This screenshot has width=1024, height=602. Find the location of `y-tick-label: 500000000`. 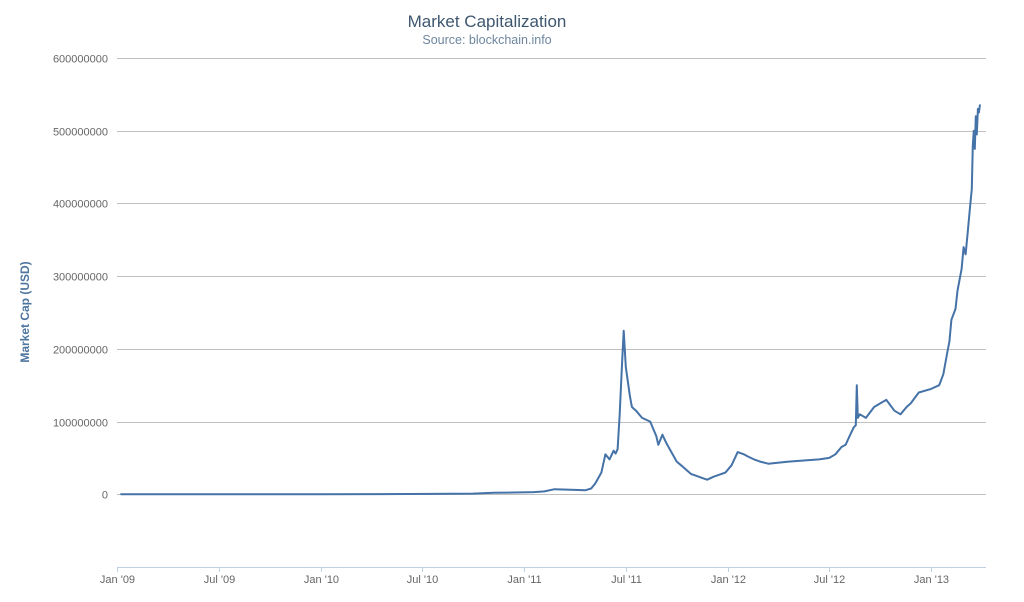

y-tick-label: 500000000 is located at coordinates (80, 133).